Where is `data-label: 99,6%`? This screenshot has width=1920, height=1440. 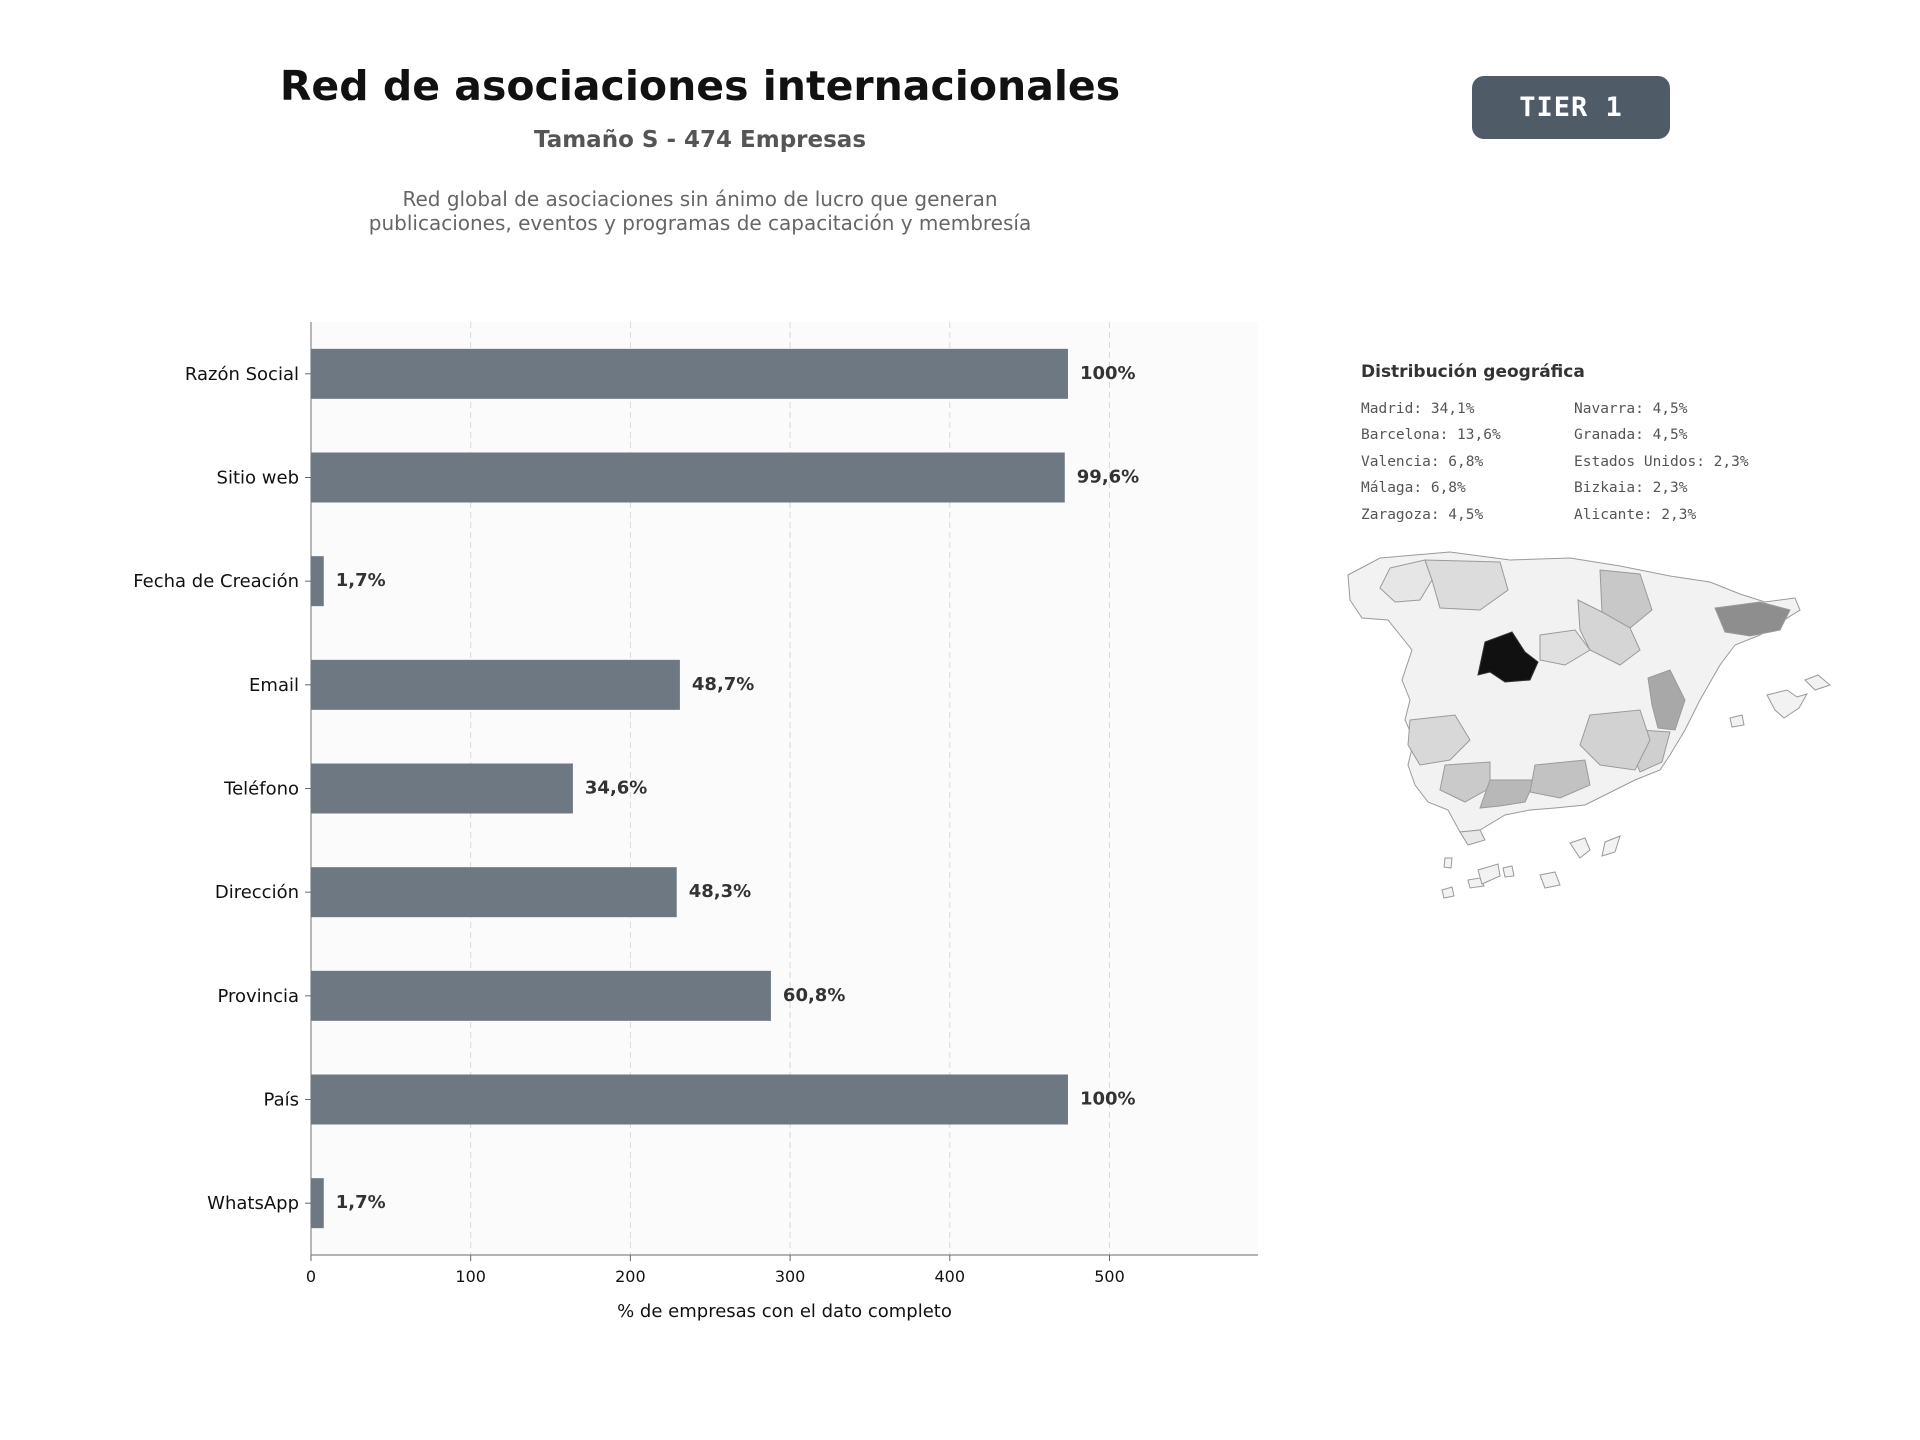
data-label: 99,6% is located at coordinates (1108, 477).